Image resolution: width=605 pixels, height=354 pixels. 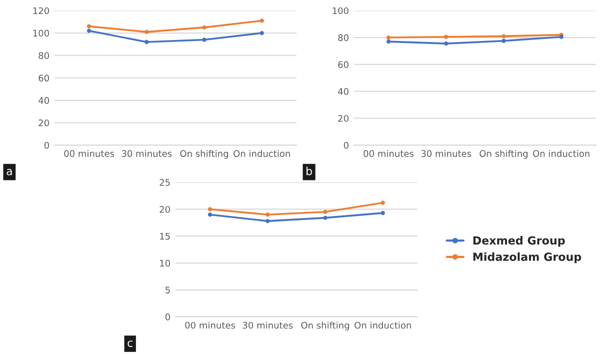 I want to click on legend-label: Dexmed Group, so click(x=519, y=241).